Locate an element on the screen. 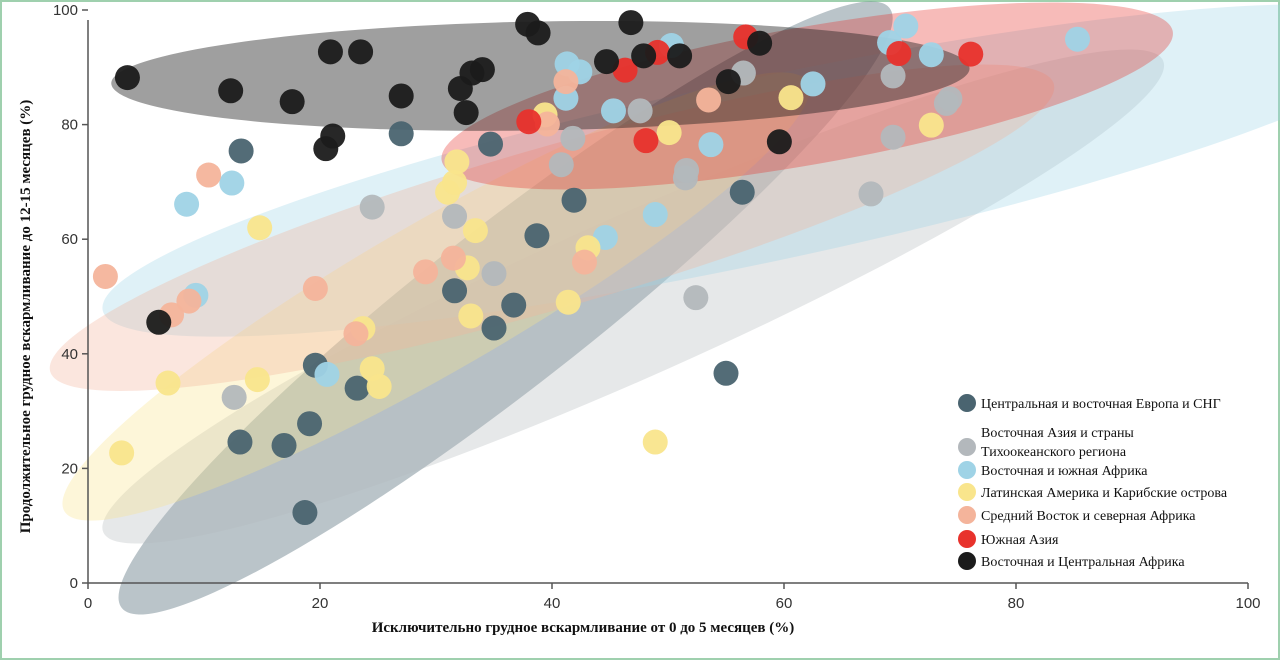 The width and height of the screenshot is (1280, 660). y-tick-label: 60 is located at coordinates (69, 239).